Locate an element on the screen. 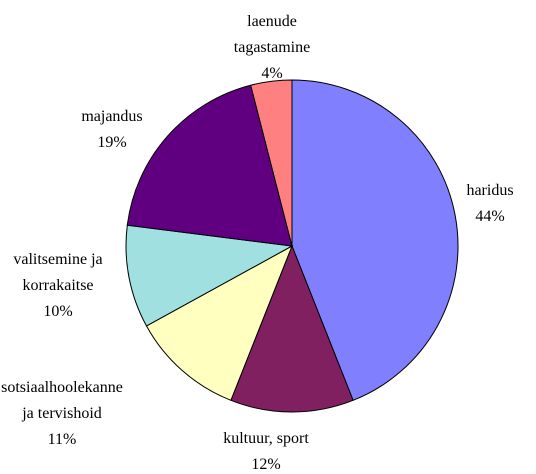 Image resolution: width=536 pixels, height=474 pixels. value-label: 10% is located at coordinates (57, 311).